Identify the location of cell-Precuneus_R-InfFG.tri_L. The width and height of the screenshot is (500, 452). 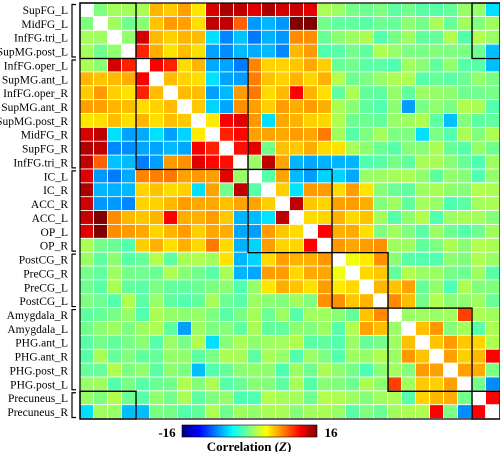
(115, 412).